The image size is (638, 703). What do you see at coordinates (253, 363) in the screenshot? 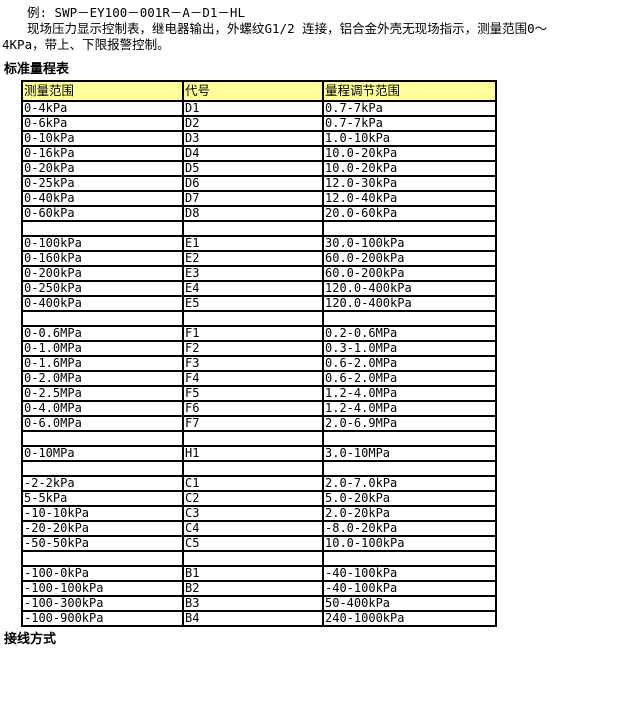
I see `table-cell: F3` at bounding box center [253, 363].